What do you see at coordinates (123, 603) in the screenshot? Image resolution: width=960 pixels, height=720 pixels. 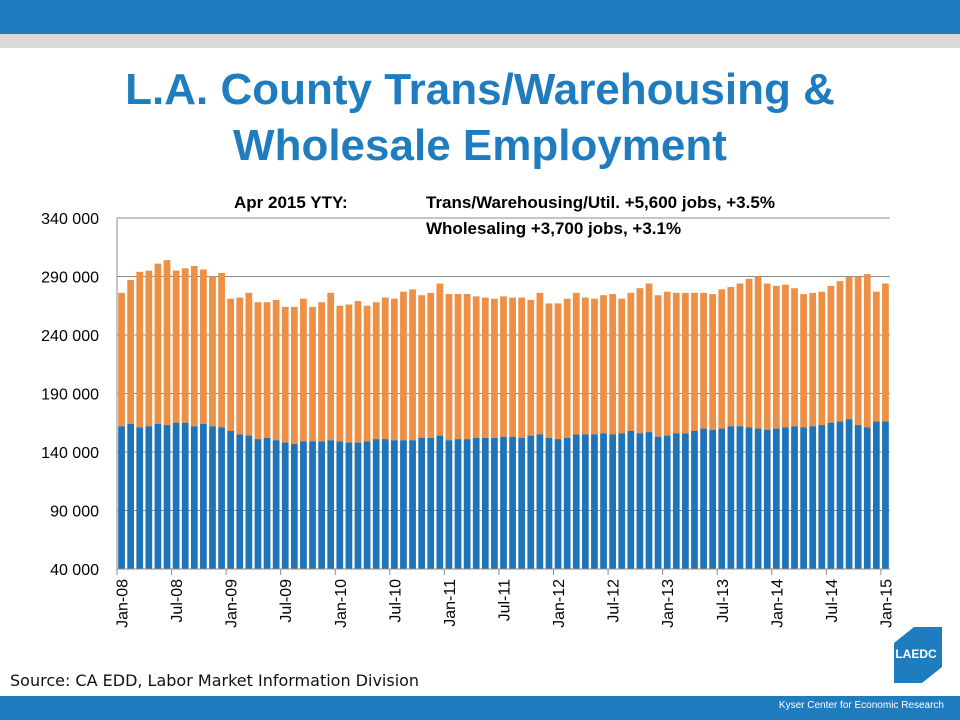 I see `x-tick-label: Jan-08` at bounding box center [123, 603].